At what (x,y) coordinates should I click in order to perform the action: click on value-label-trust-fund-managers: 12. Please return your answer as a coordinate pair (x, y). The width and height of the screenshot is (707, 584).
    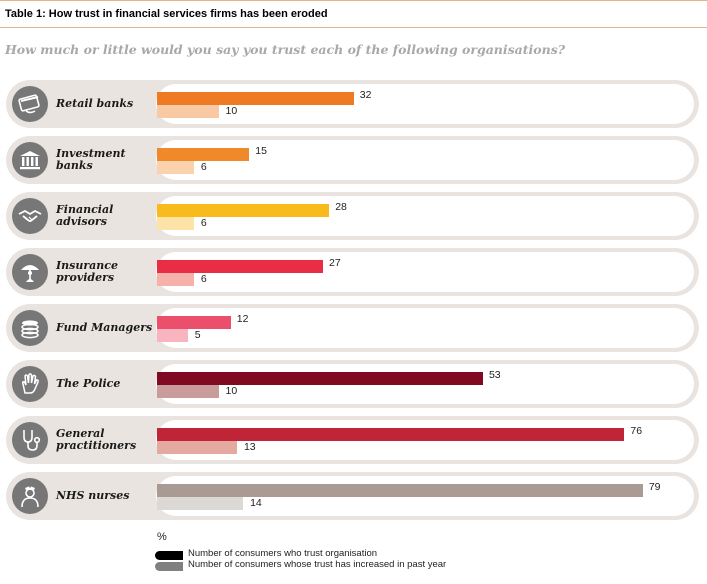
    Looking at the image, I should click on (242, 319).